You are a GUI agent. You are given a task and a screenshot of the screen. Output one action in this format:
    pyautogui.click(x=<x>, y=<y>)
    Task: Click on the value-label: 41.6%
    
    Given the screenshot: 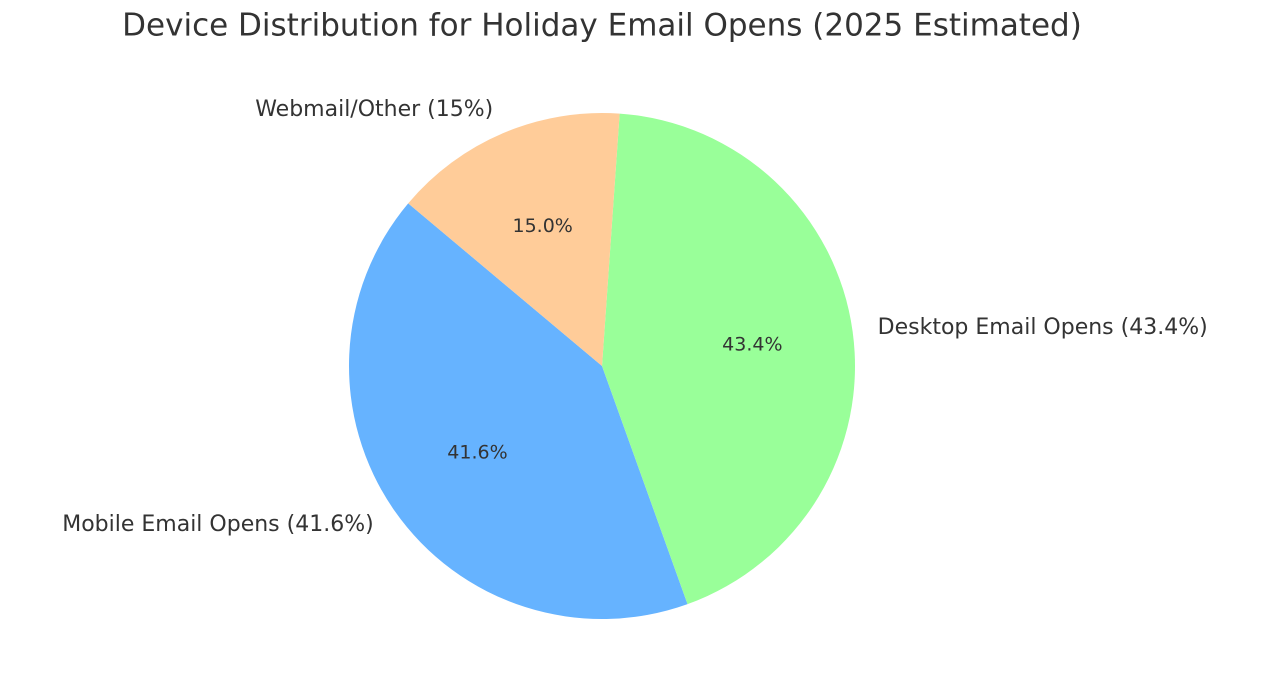 What is the action you would take?
    pyautogui.click(x=477, y=452)
    